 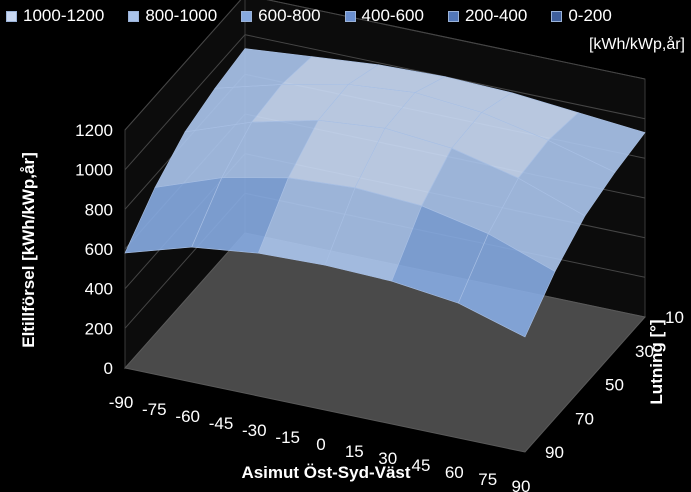 I want to click on y-tick-labels: 0 200 400 600 800 1000 1200, so click(x=94, y=249).